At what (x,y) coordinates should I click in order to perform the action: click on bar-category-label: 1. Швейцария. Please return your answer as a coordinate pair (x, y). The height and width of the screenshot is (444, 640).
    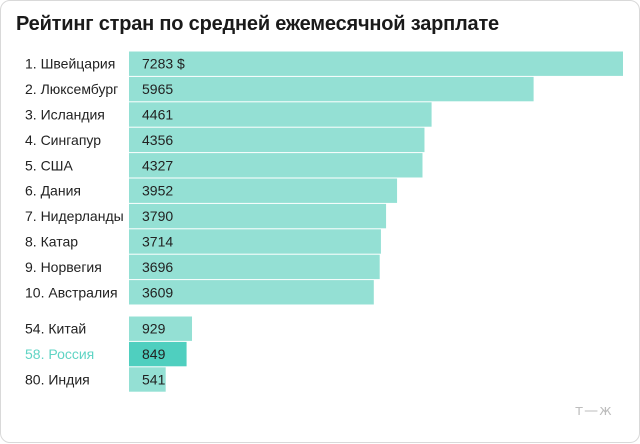
    Looking at the image, I should click on (70, 64).